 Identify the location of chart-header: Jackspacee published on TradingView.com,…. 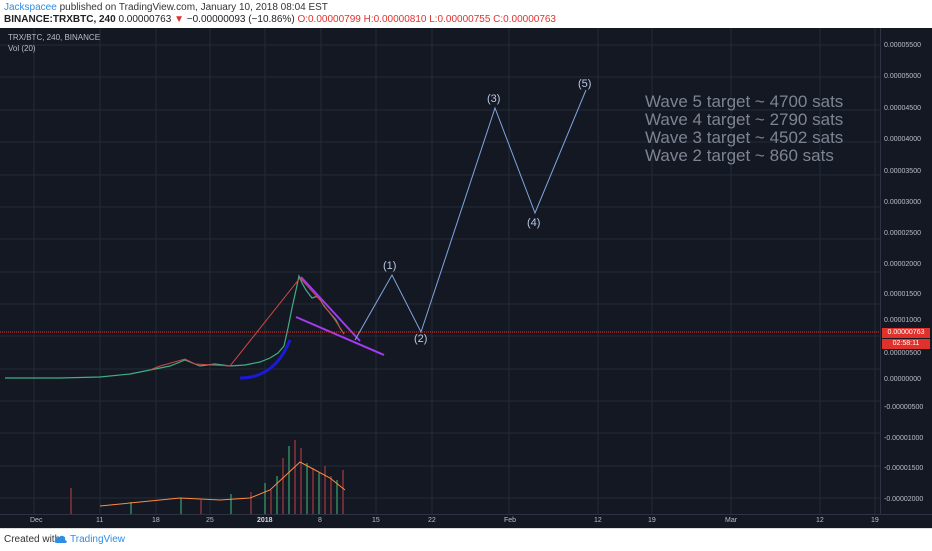
(466, 14).